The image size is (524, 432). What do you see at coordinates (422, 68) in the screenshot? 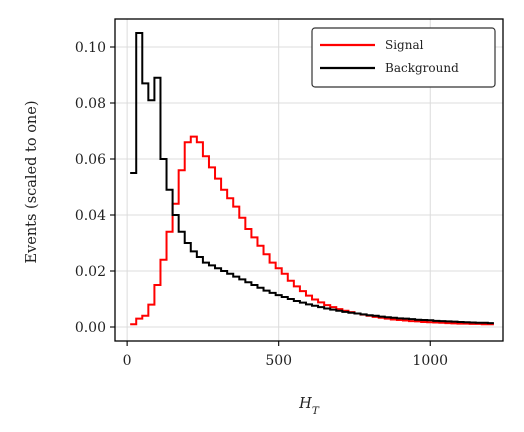
I see `legend-label-background: Background` at bounding box center [422, 68].